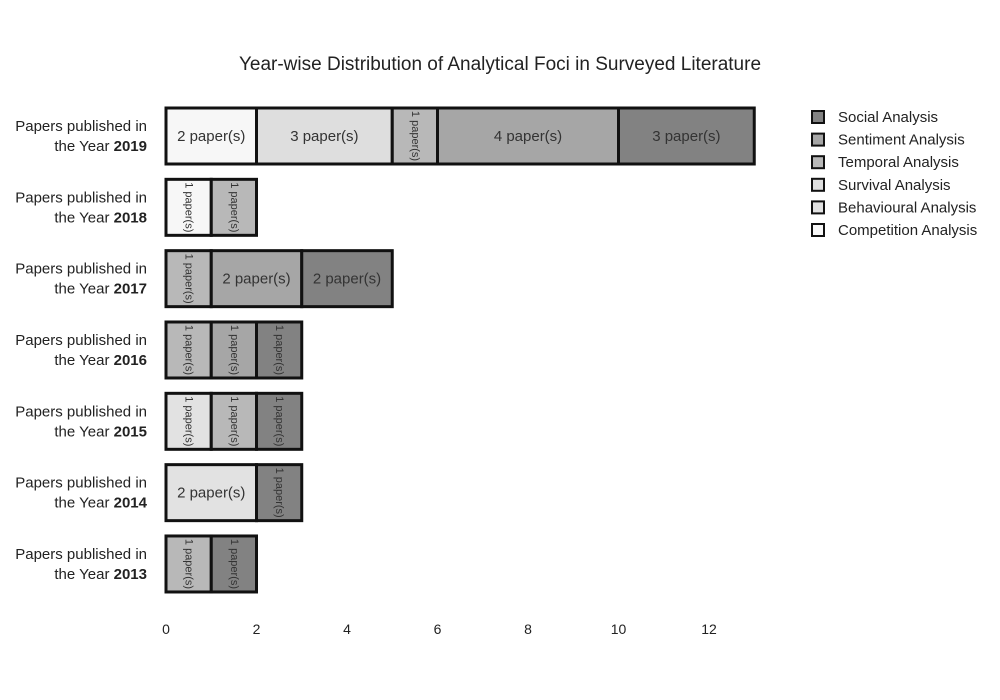 The width and height of the screenshot is (1000, 700). What do you see at coordinates (888, 117) in the screenshot?
I see `legend-label: Social Analysis` at bounding box center [888, 117].